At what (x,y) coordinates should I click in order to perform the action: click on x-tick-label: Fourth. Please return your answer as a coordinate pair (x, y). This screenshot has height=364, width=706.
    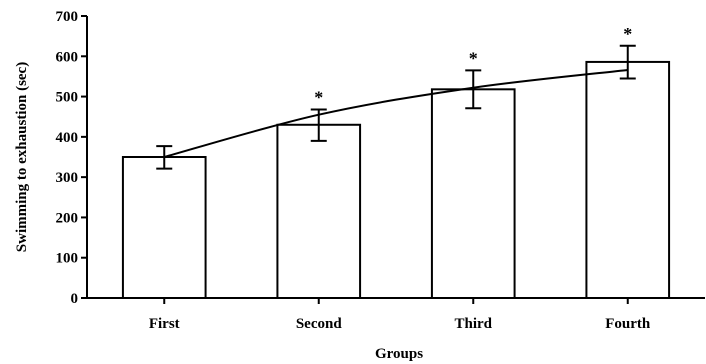
    Looking at the image, I should click on (628, 324).